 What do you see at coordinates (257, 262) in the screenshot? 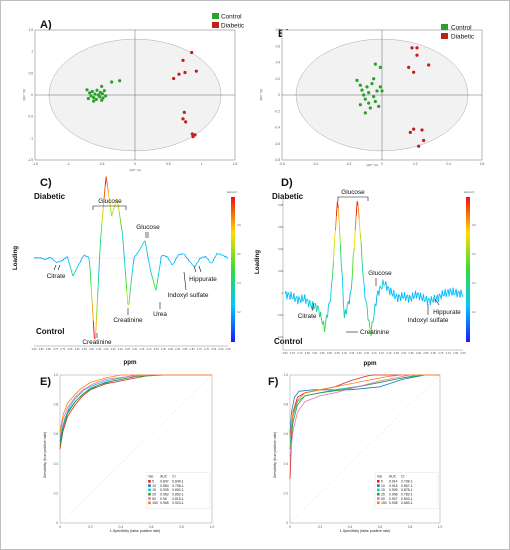
I see `panel-d-ylabel: Loading` at bounding box center [257, 262].